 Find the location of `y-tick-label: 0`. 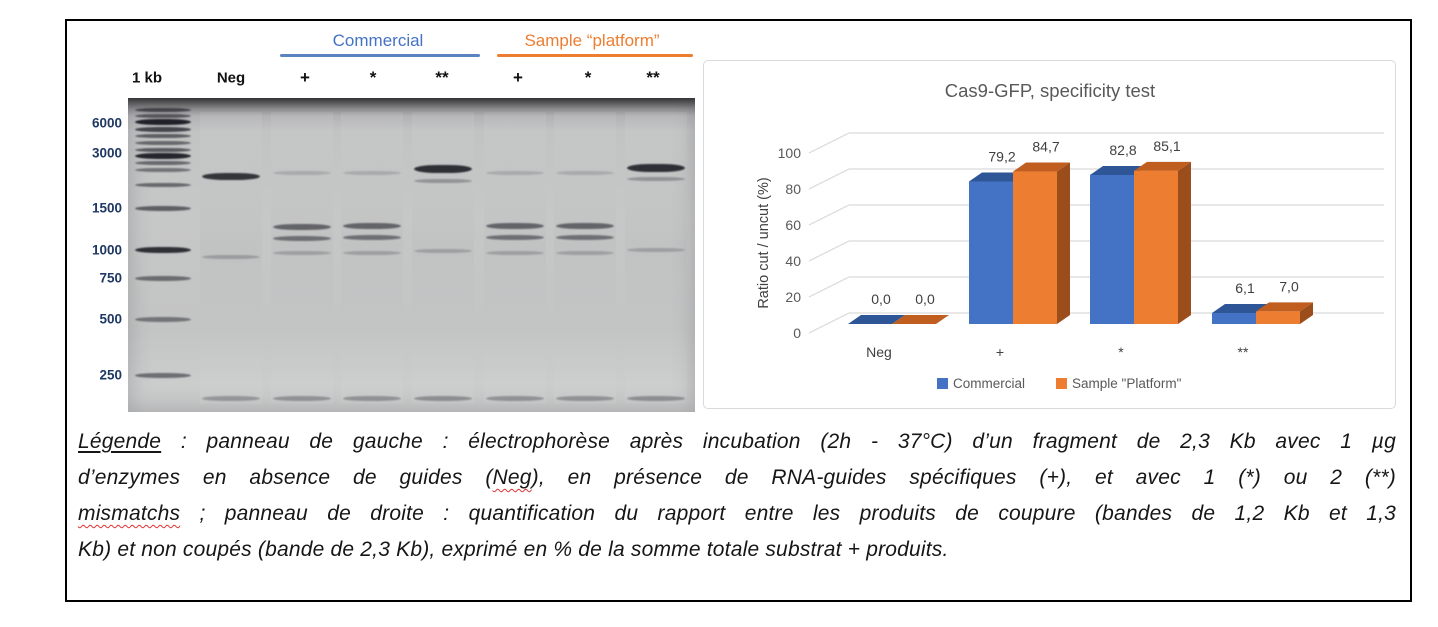

y-tick-label: 0 is located at coordinates (797, 333).